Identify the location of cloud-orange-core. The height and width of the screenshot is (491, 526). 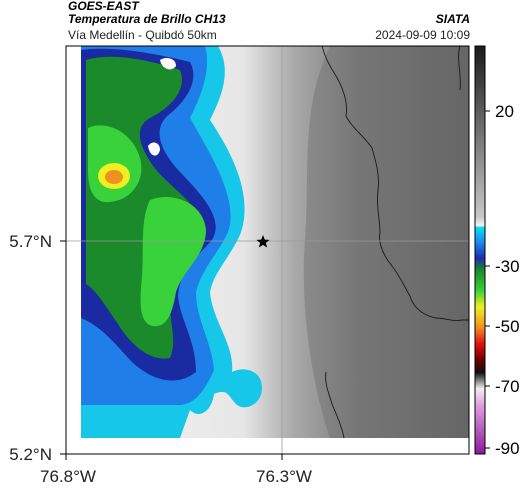
(114, 177).